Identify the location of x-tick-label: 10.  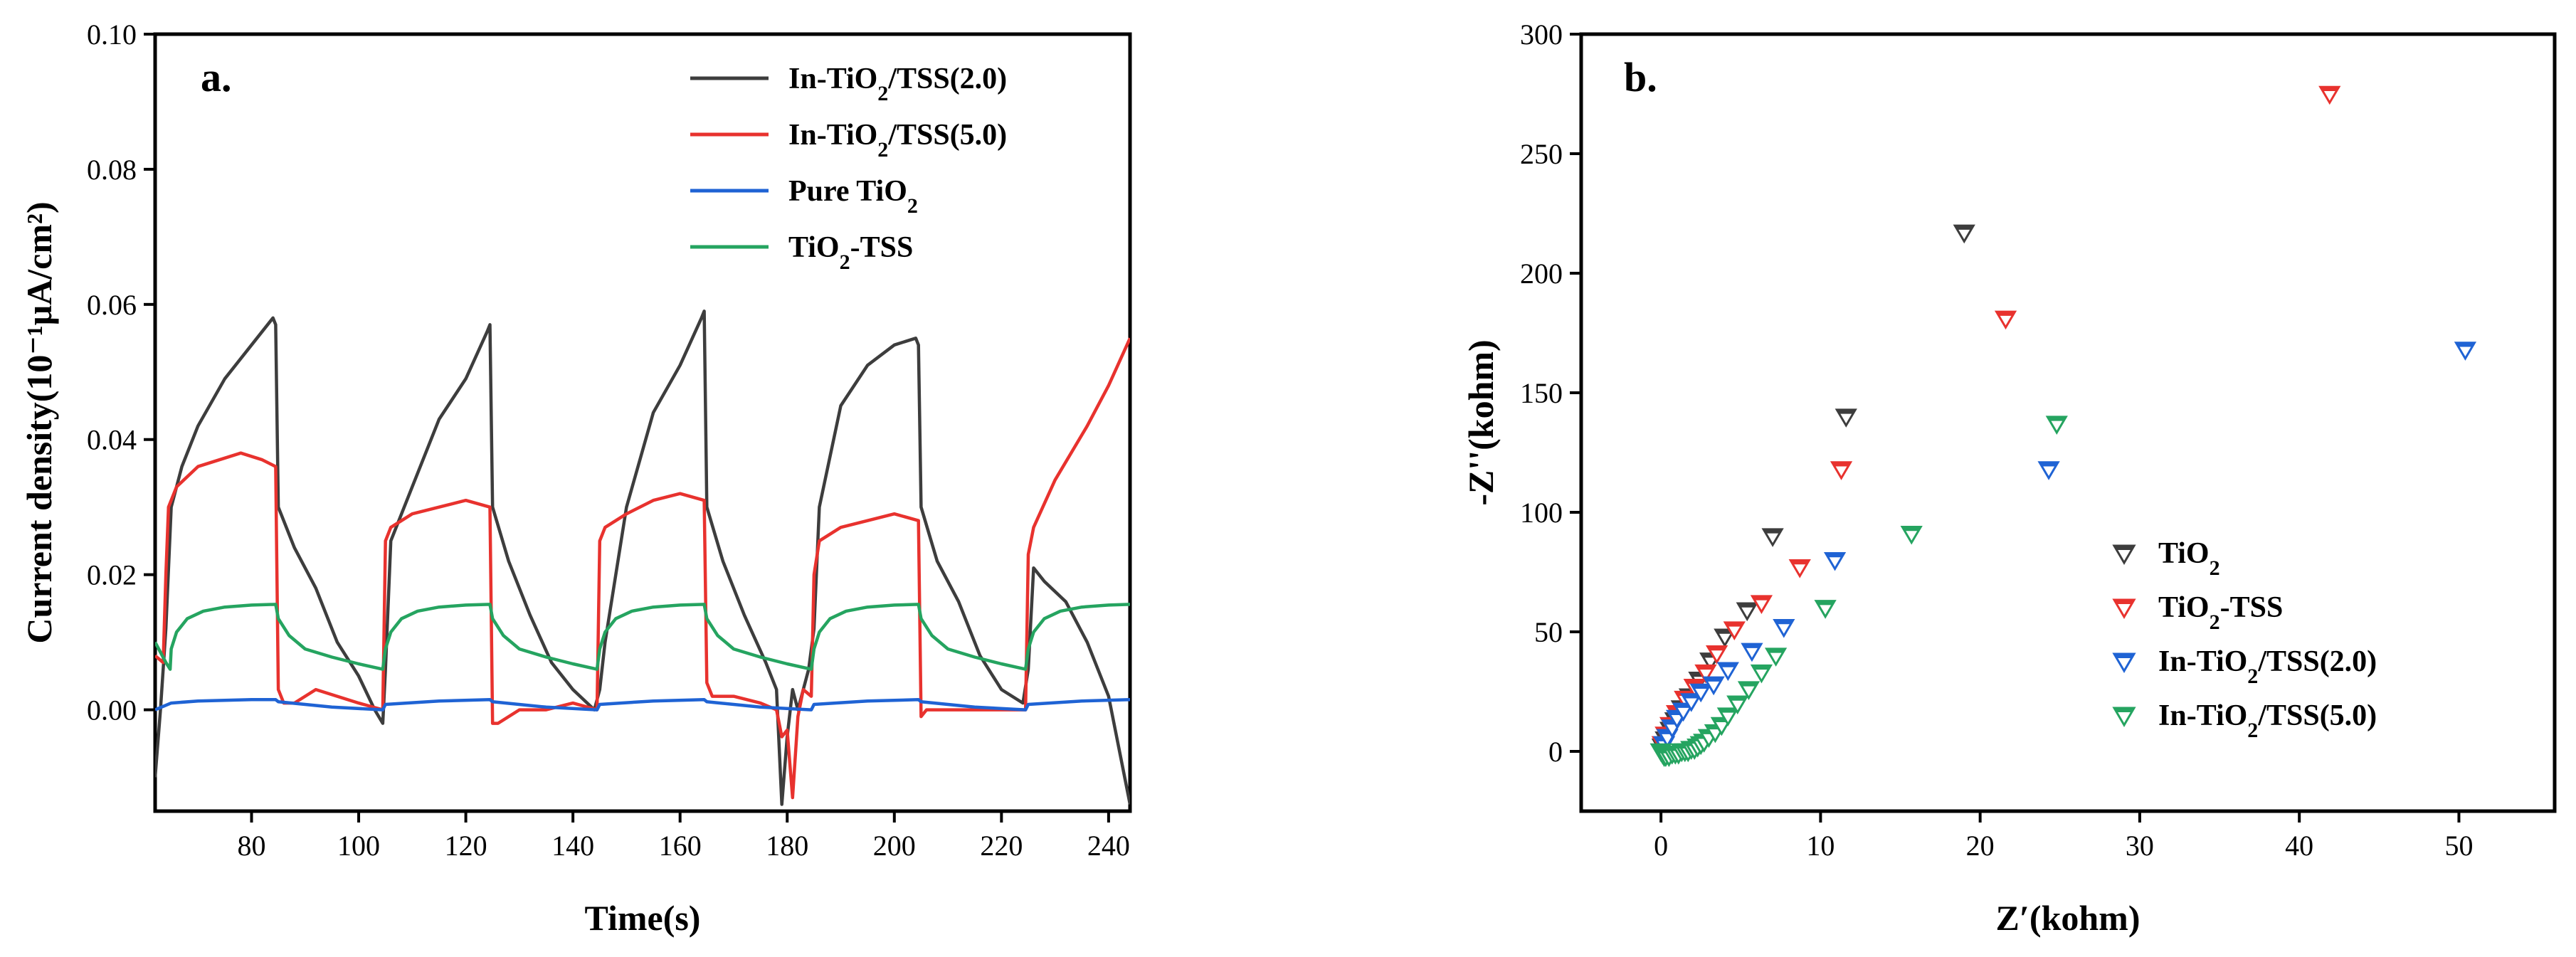
(1821, 846).